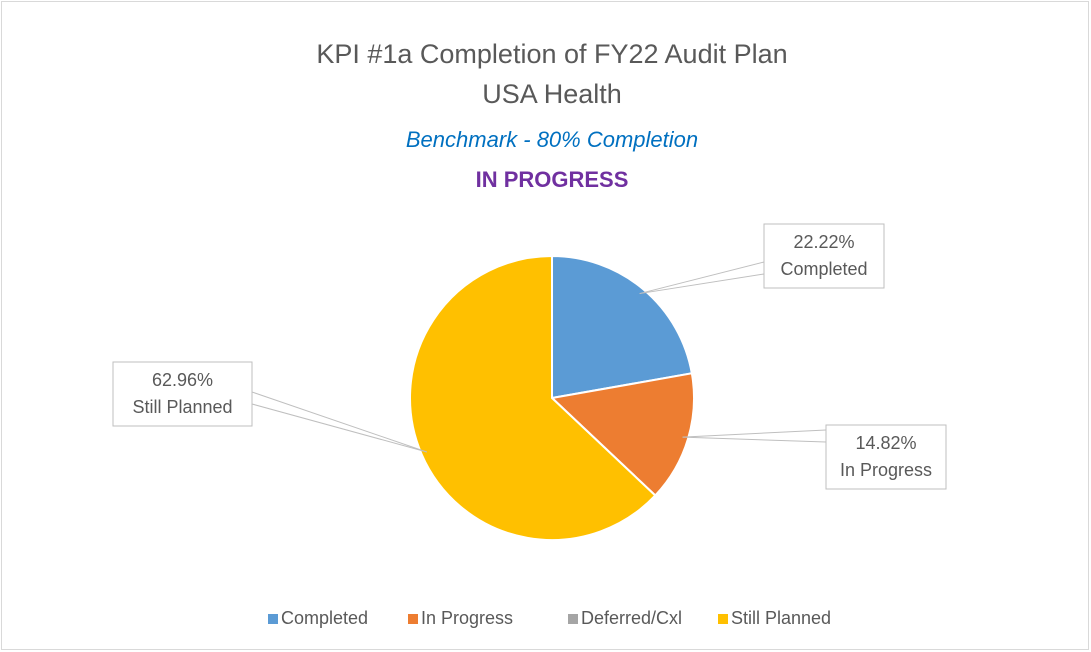 The width and height of the screenshot is (1091, 652). Describe the element at coordinates (631, 618) in the screenshot. I see `legend-label: Deferred/Cxl` at that location.